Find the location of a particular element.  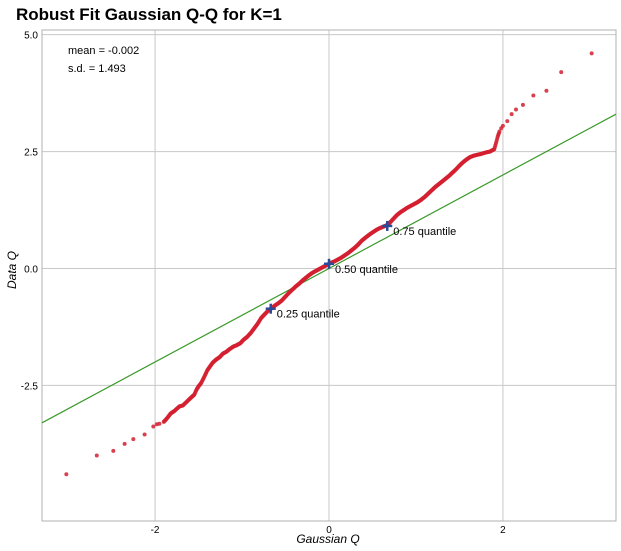

y-tick-label: 5.0 is located at coordinates (31, 36).